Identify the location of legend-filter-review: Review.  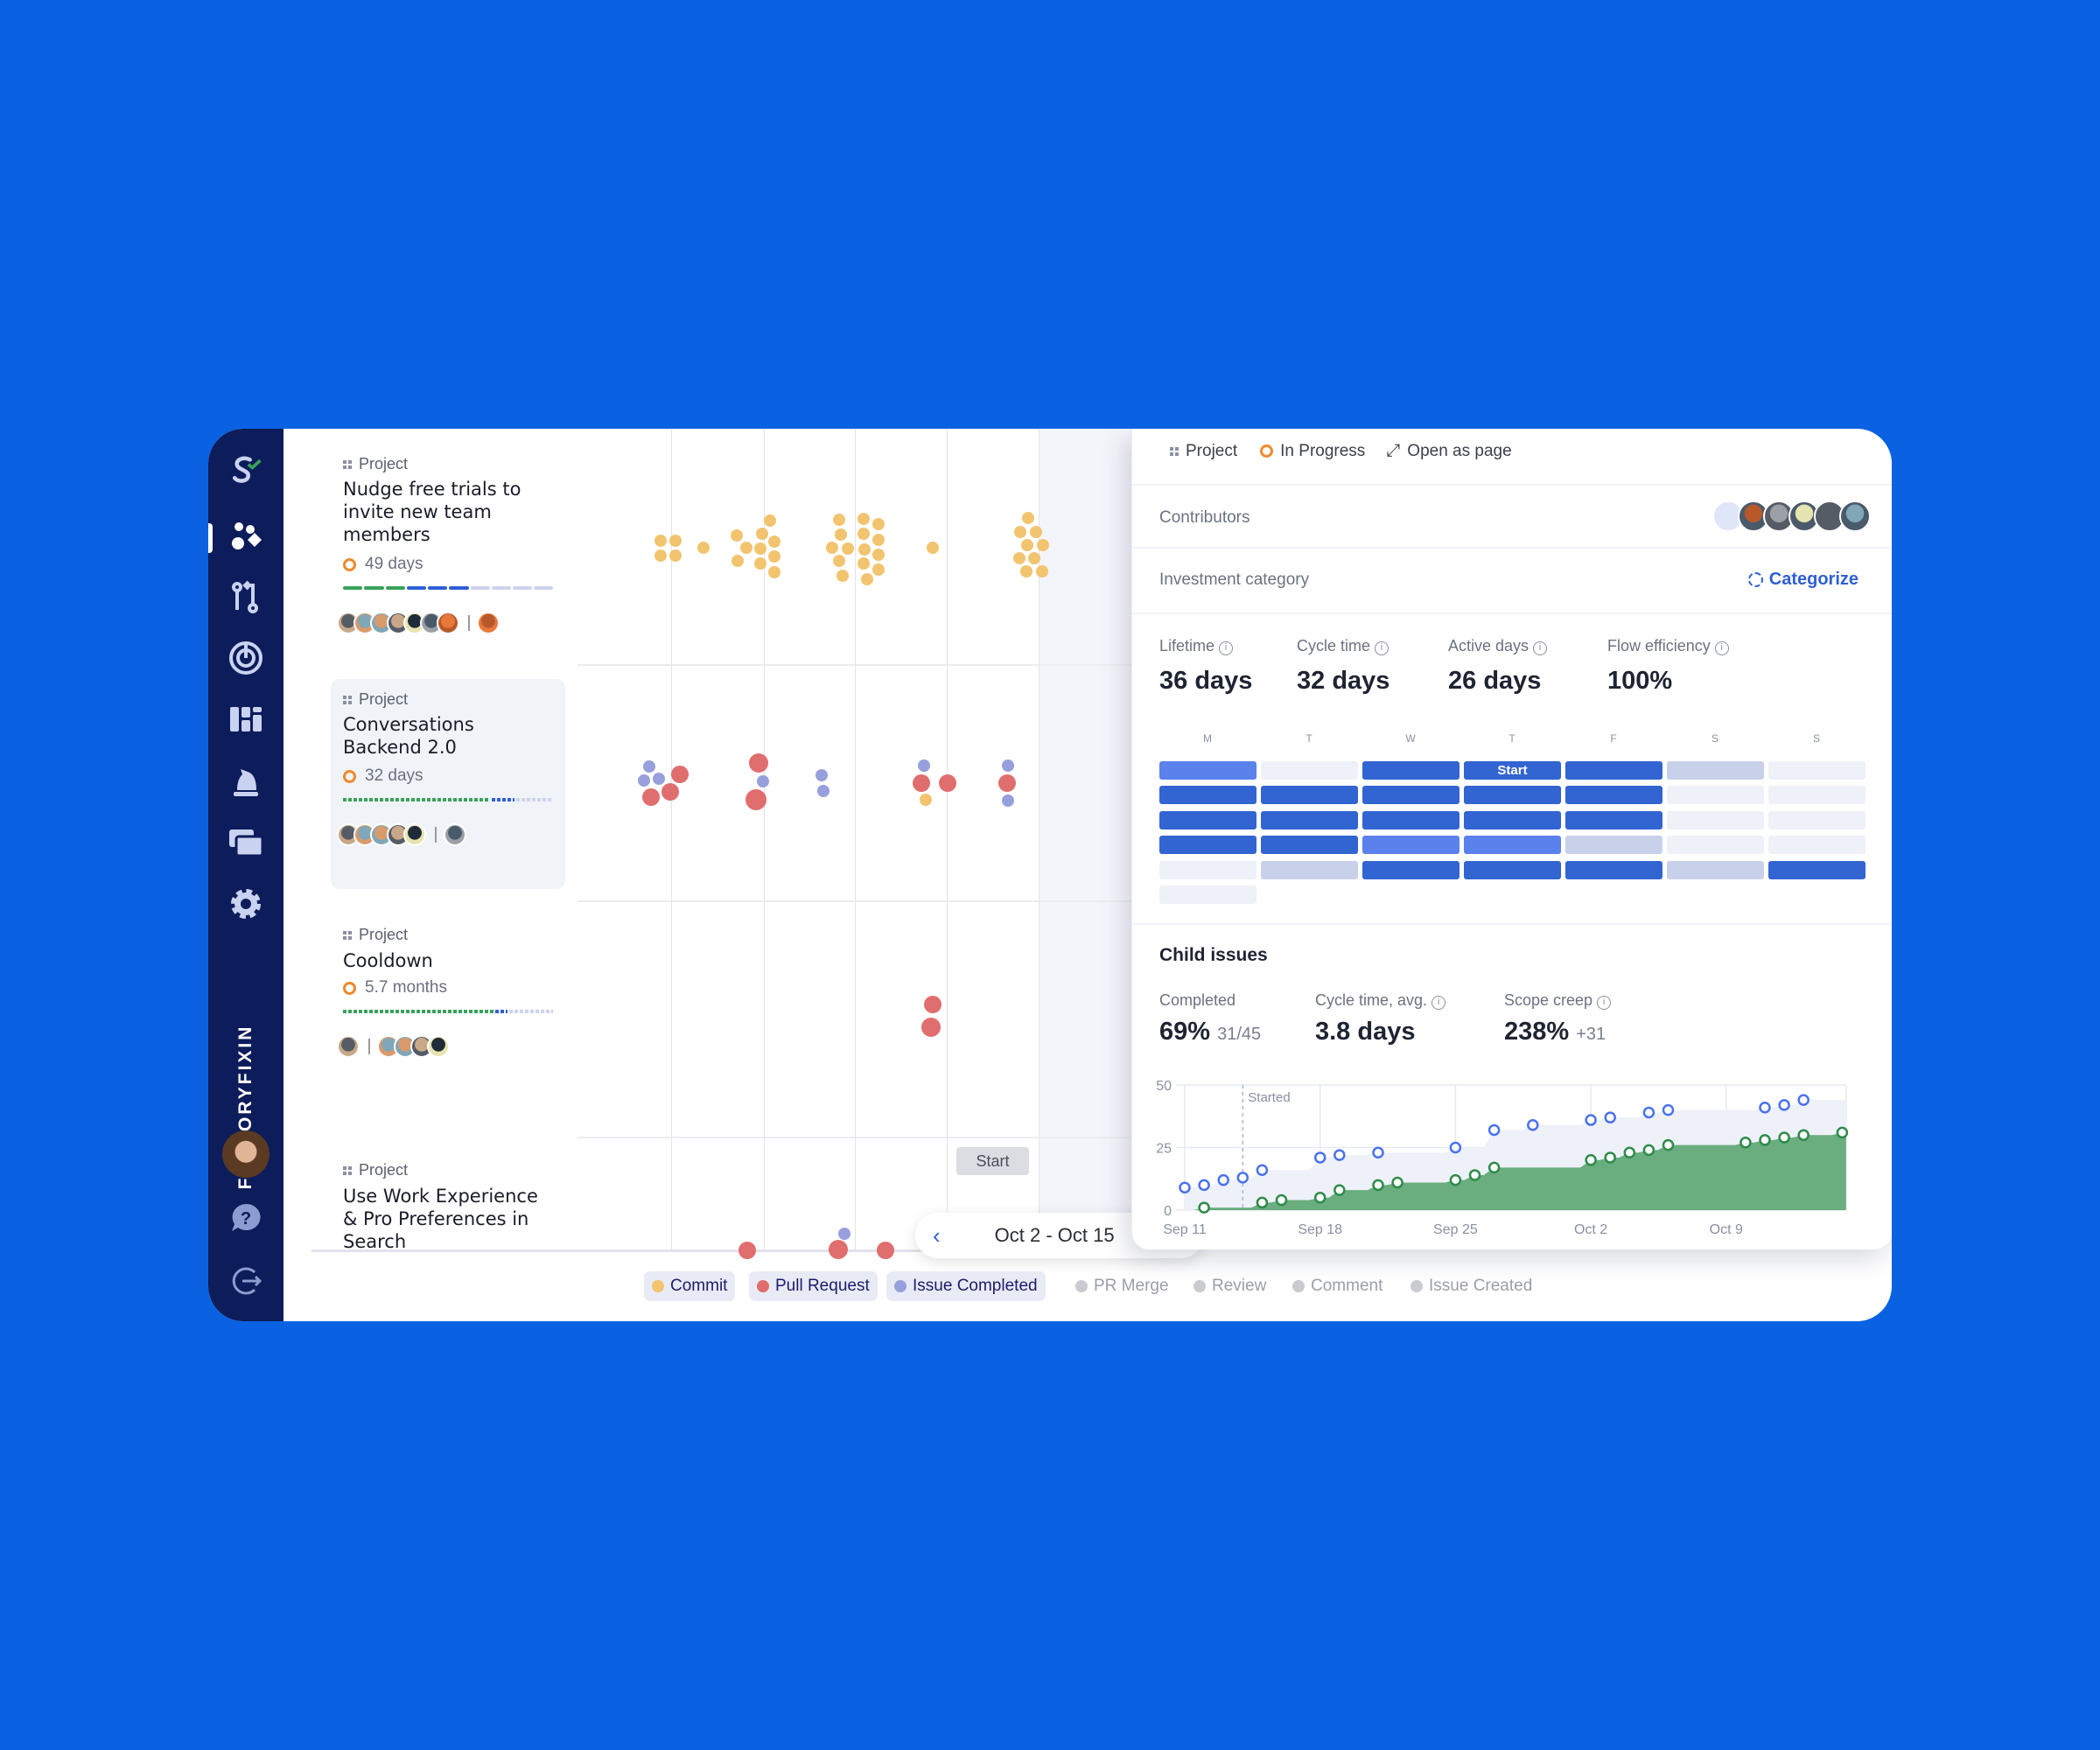
(1230, 1286).